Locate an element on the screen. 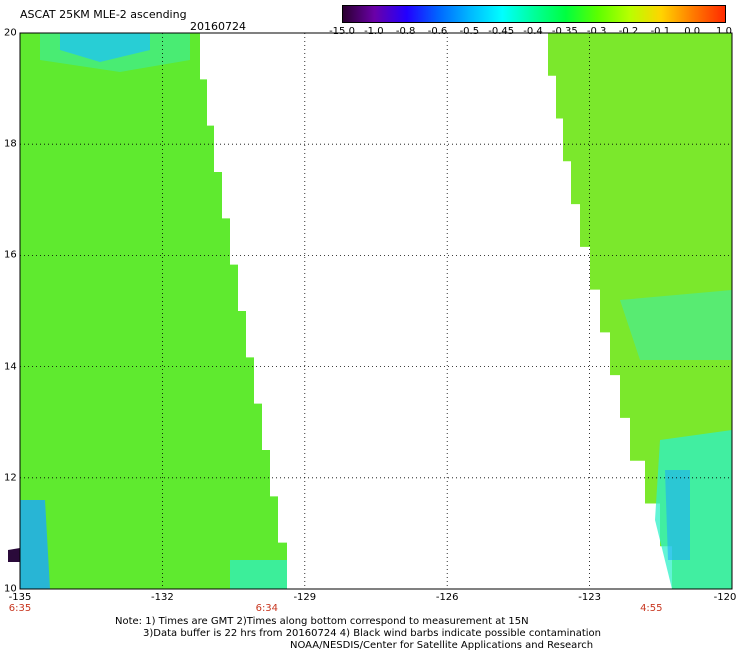  latitude-label: 16 is located at coordinates (10, 255).